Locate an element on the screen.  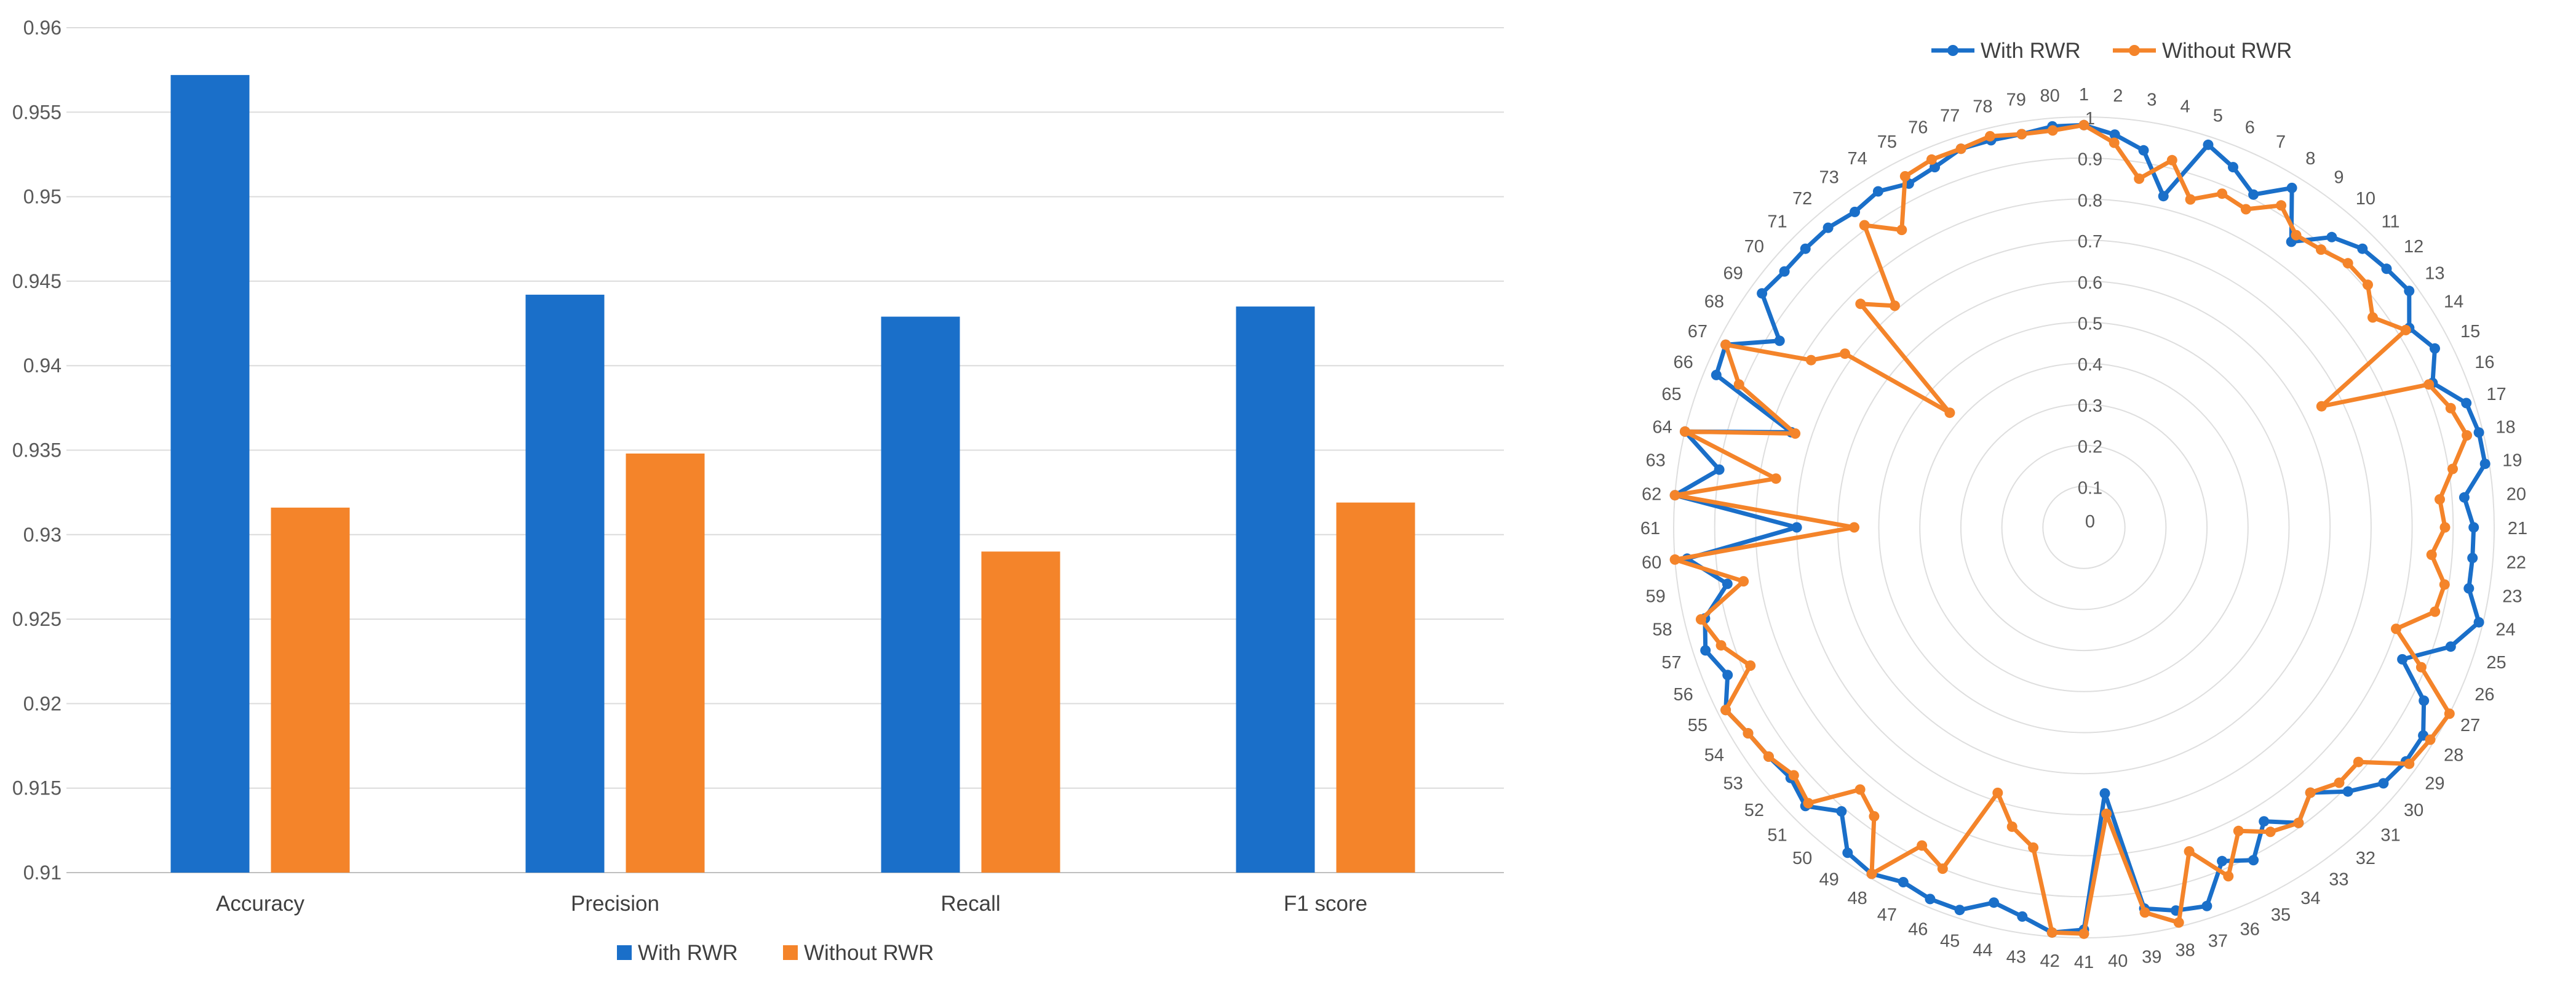
y-tick-label: 0.93 is located at coordinates (42, 535).